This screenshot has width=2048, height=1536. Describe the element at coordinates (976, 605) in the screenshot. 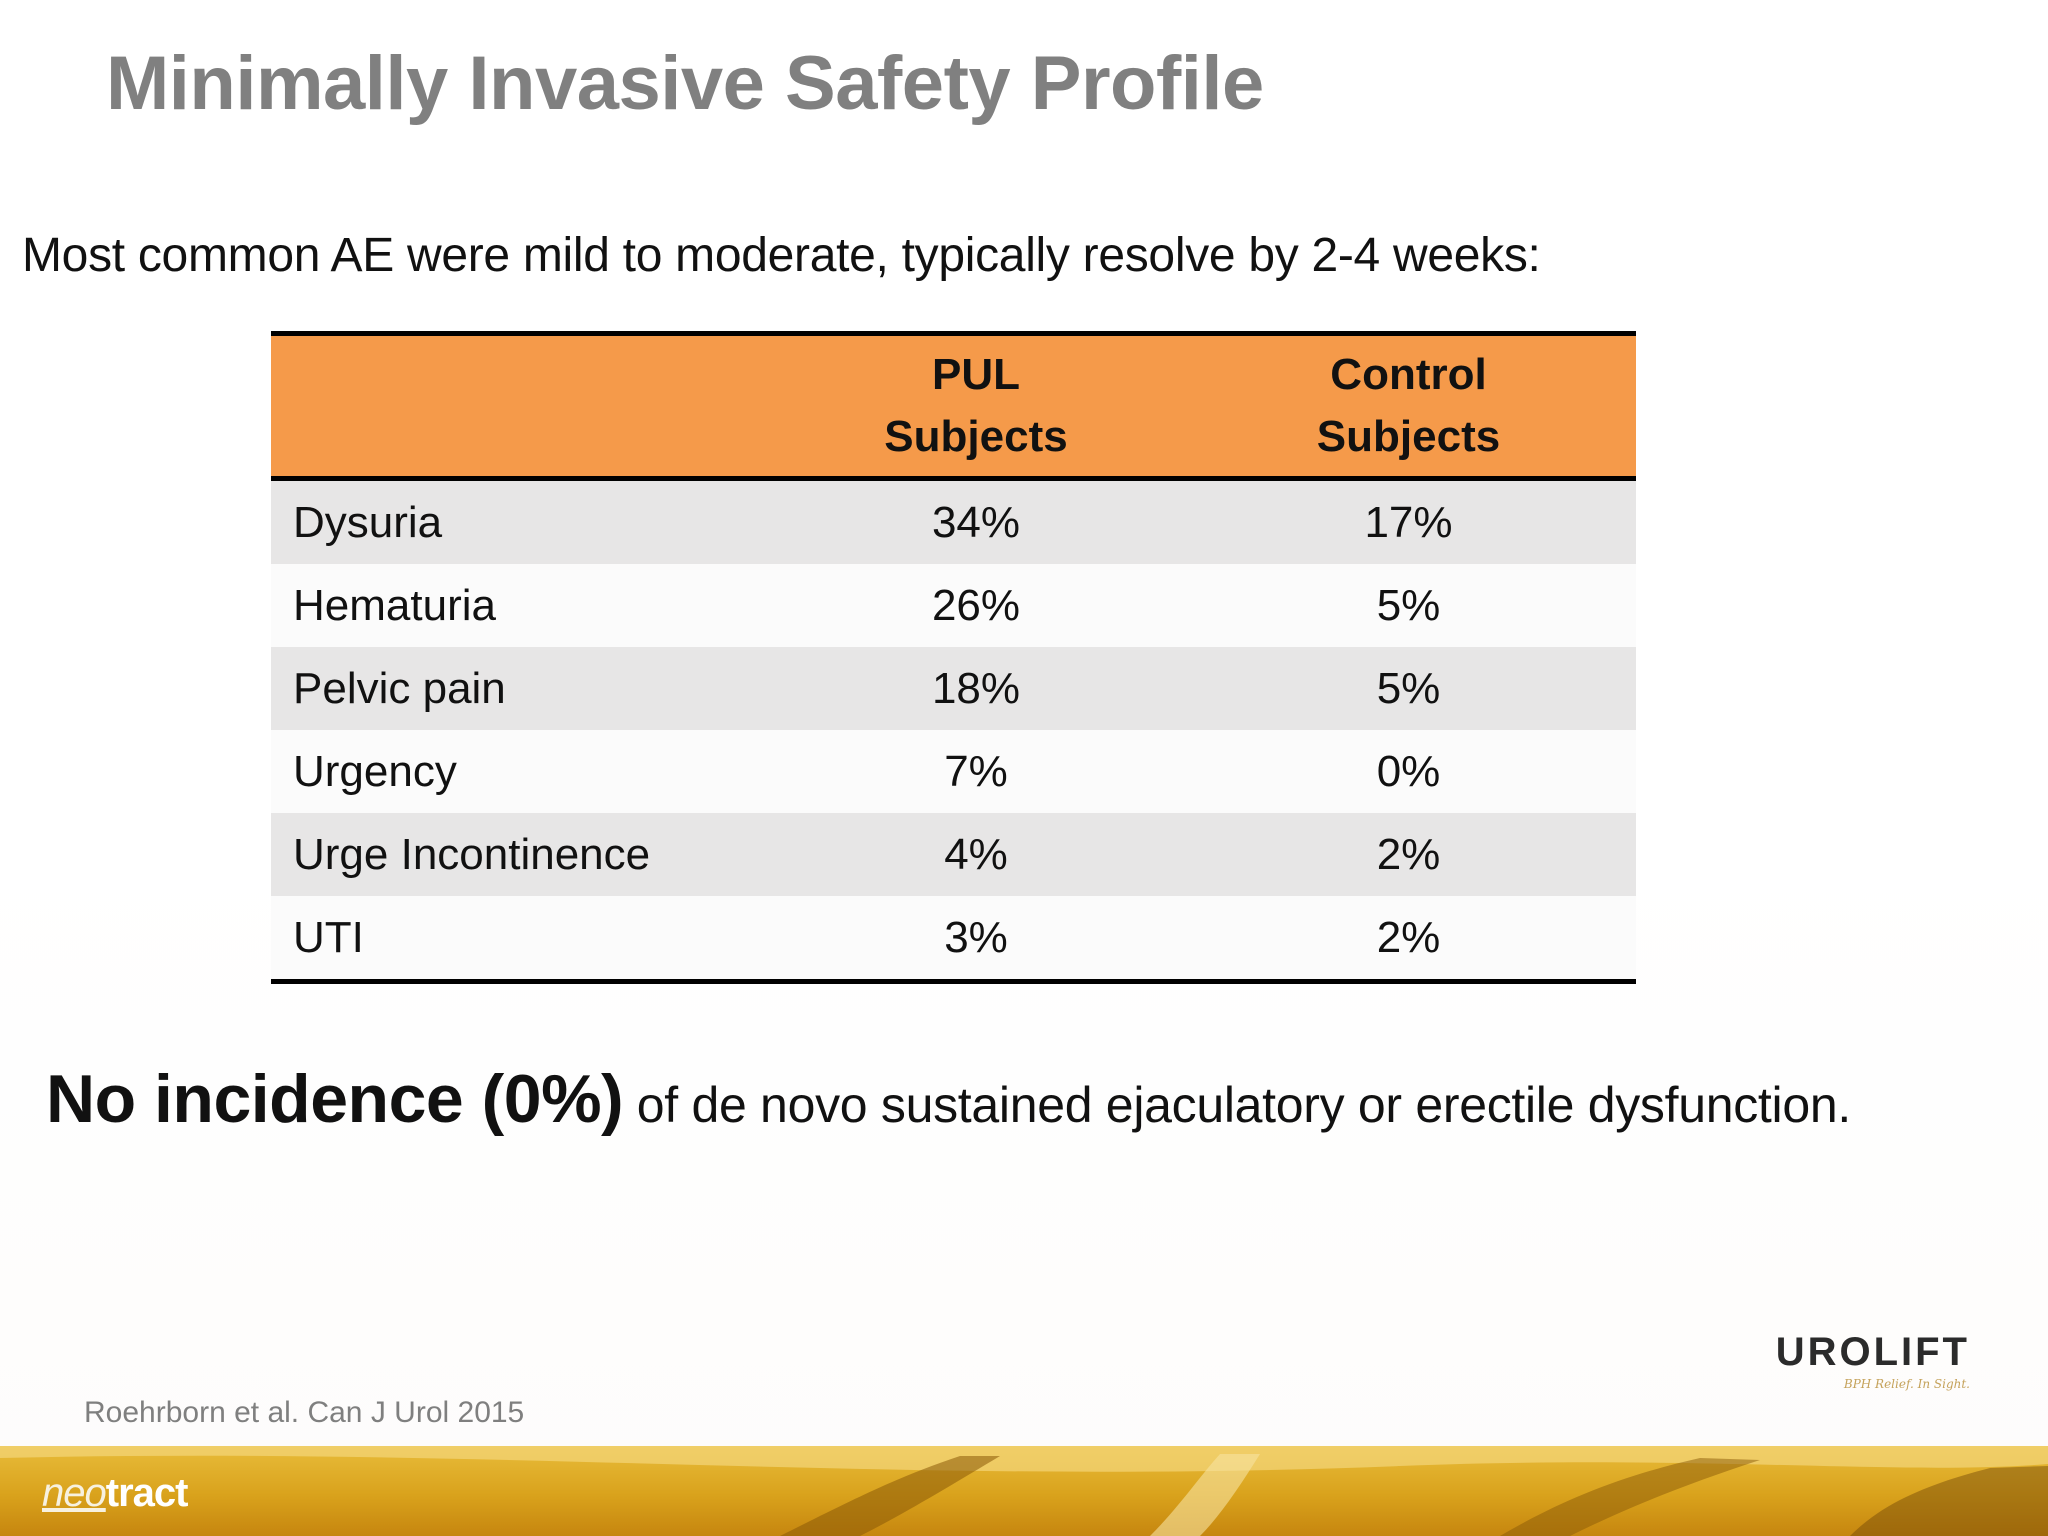

I see `row-pul-value: 26%` at that location.